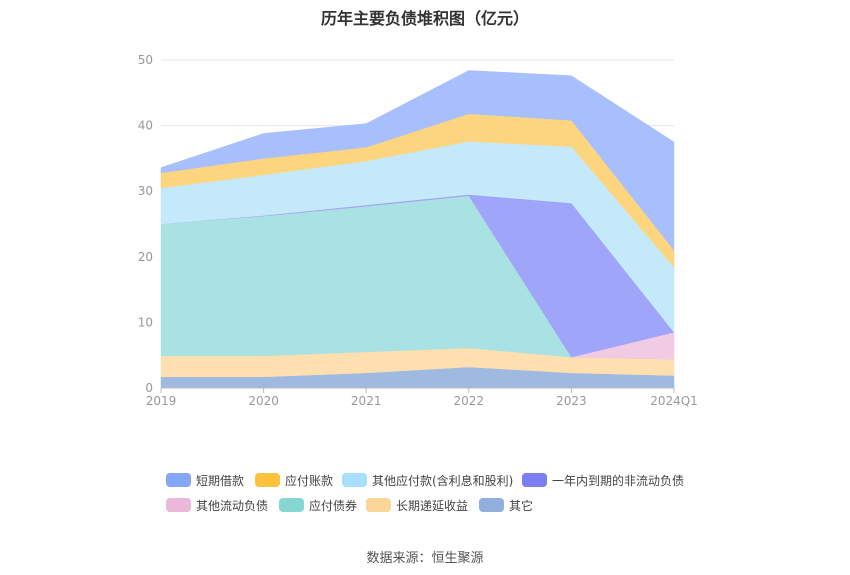 This screenshot has width=850, height=575. Describe the element at coordinates (618, 480) in the screenshot. I see `legend-label: 一年内到期的非流动负债` at that location.